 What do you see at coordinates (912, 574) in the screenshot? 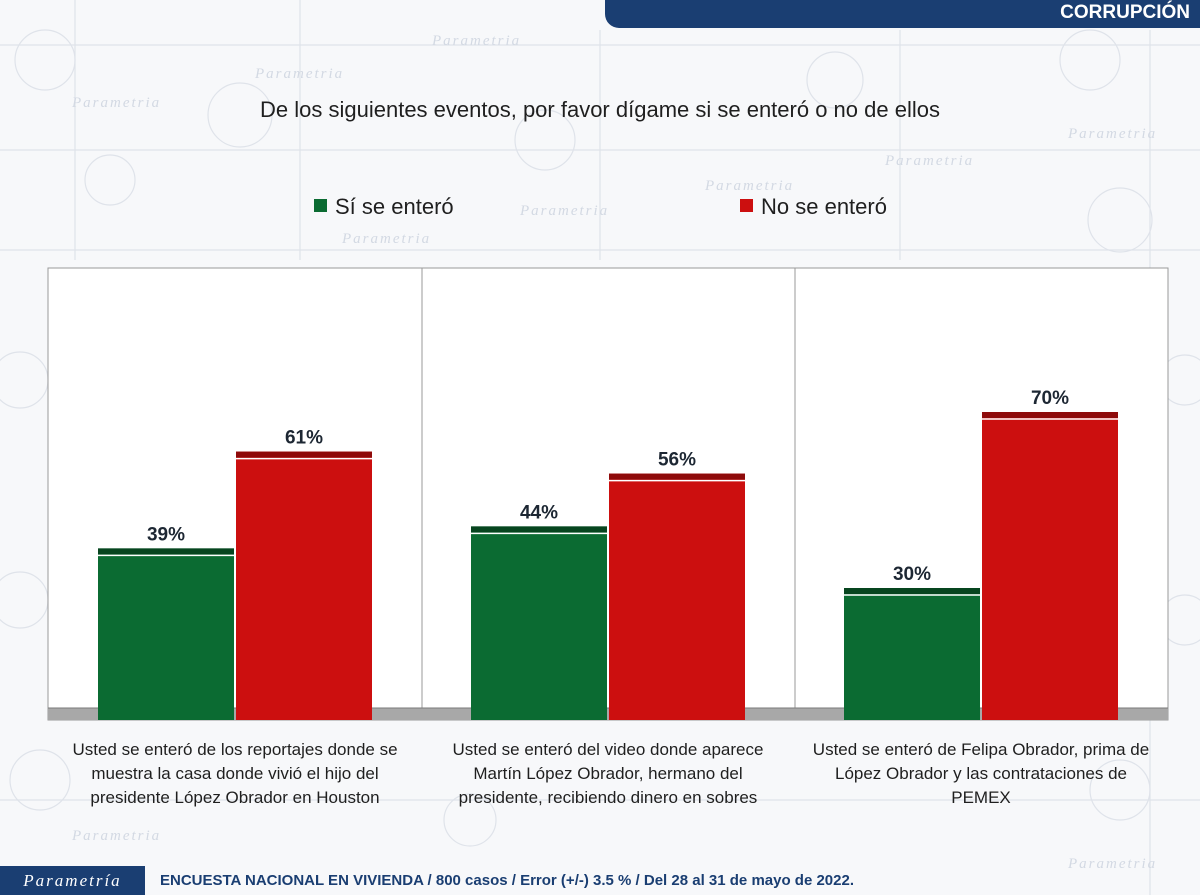
I see `data-label: 30%` at bounding box center [912, 574].